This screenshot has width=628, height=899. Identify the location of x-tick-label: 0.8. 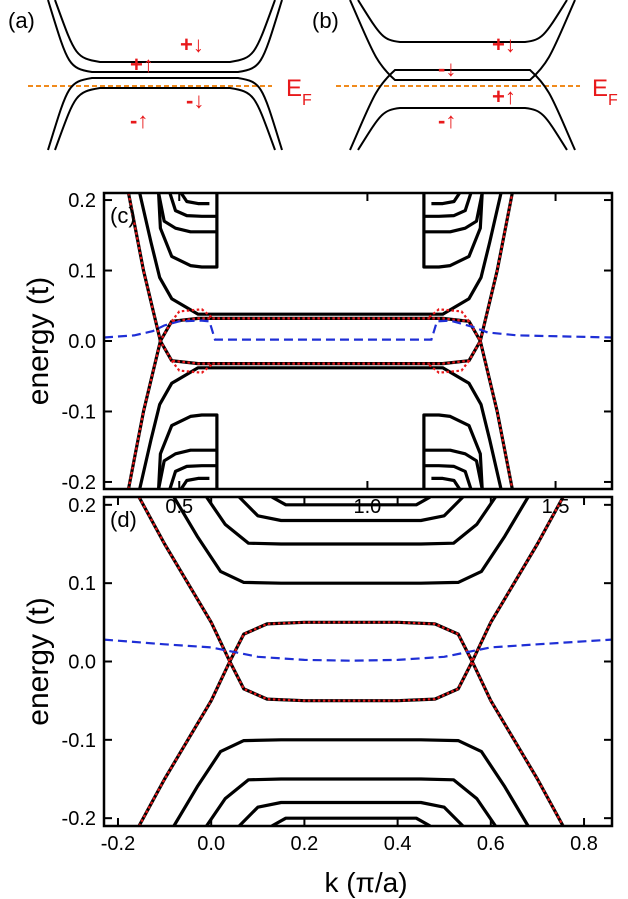
(584, 844).